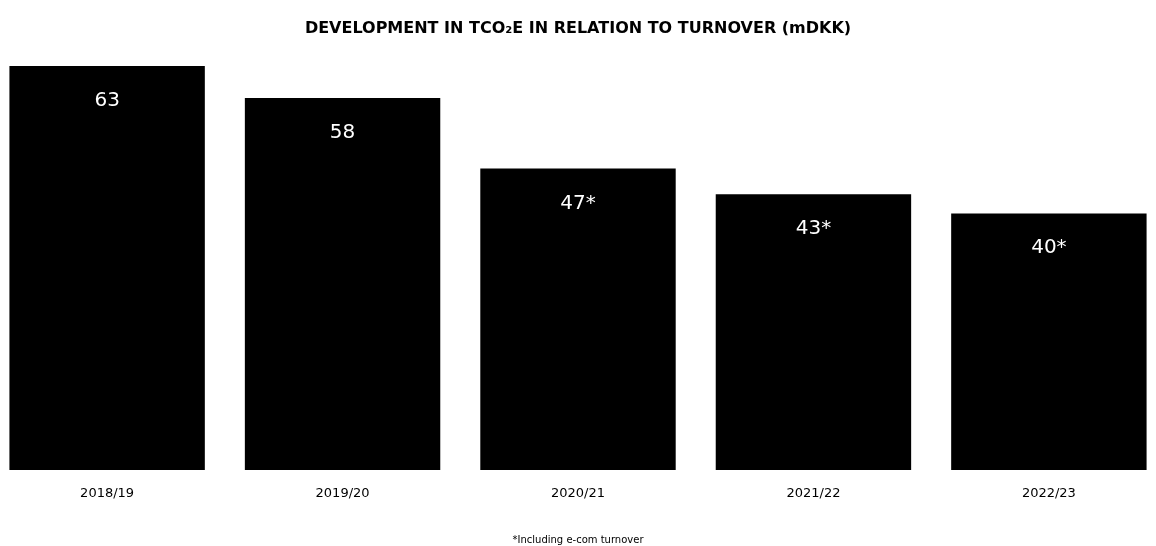 This screenshot has width=1156, height=546. Describe the element at coordinates (1048, 492) in the screenshot. I see `x-tick-label: 2022/23` at that location.